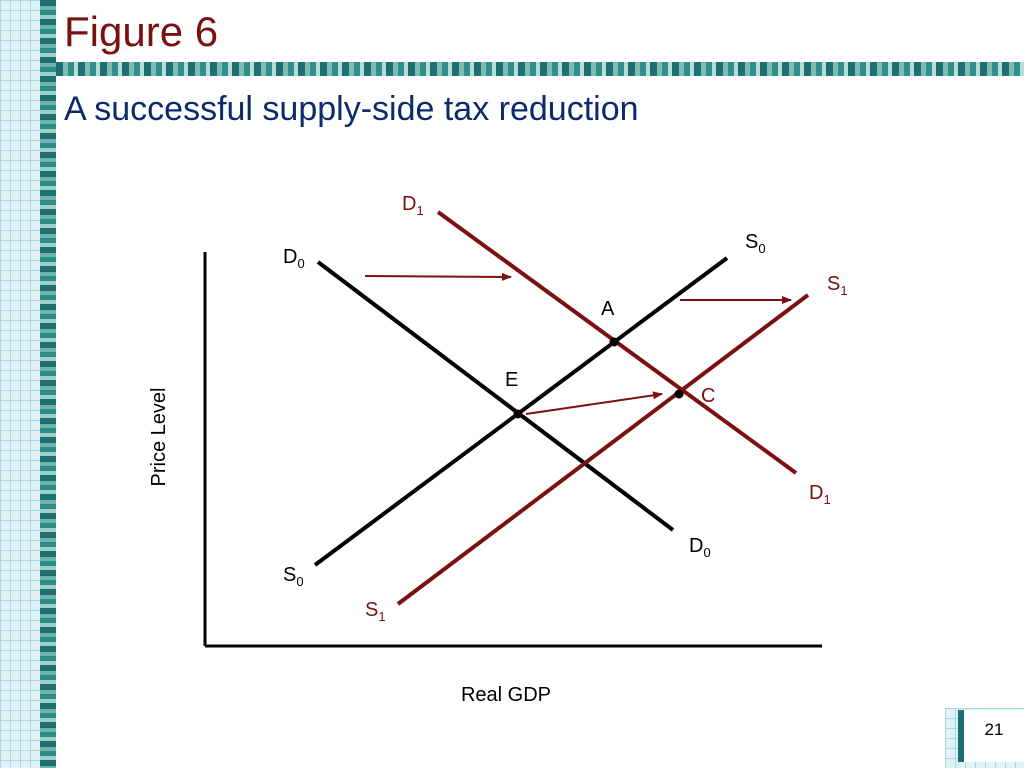 This screenshot has height=768, width=1024. Describe the element at coordinates (594, 403) in the screenshot. I see `equilibrium-move-arrow` at that location.